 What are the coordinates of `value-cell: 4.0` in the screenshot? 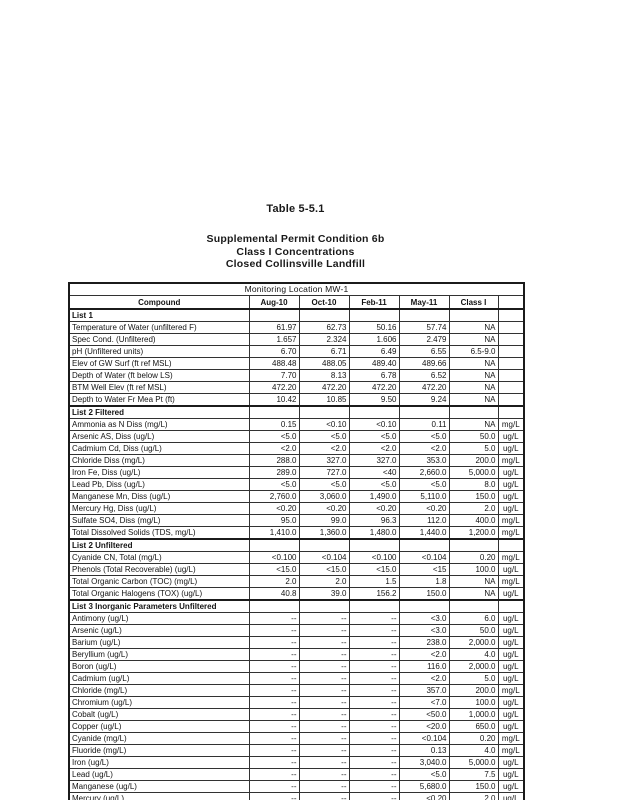 It's located at (473, 750).